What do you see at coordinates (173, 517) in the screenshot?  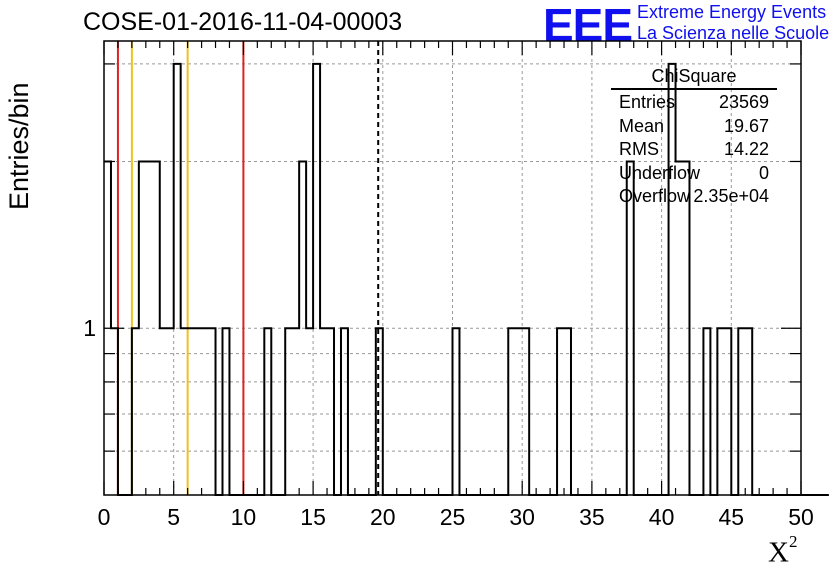 I see `x-tick-label: 5` at bounding box center [173, 517].